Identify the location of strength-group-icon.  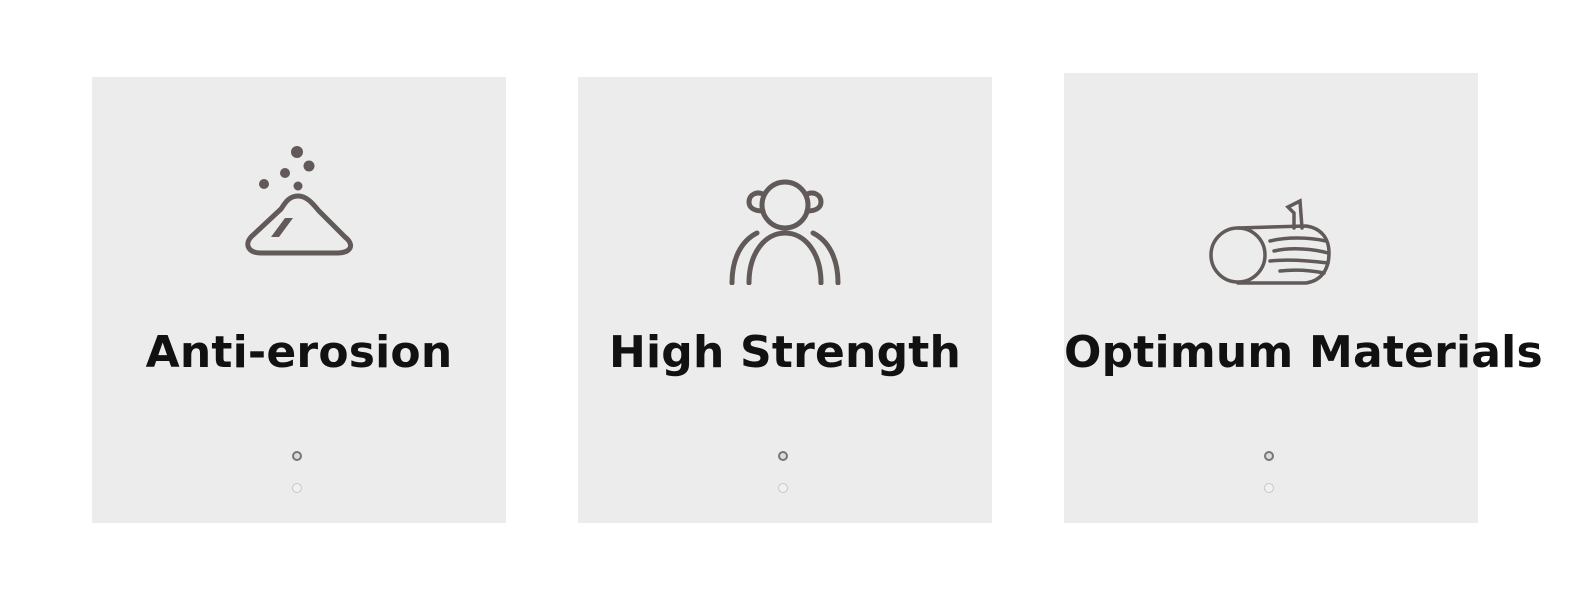
(785, 232).